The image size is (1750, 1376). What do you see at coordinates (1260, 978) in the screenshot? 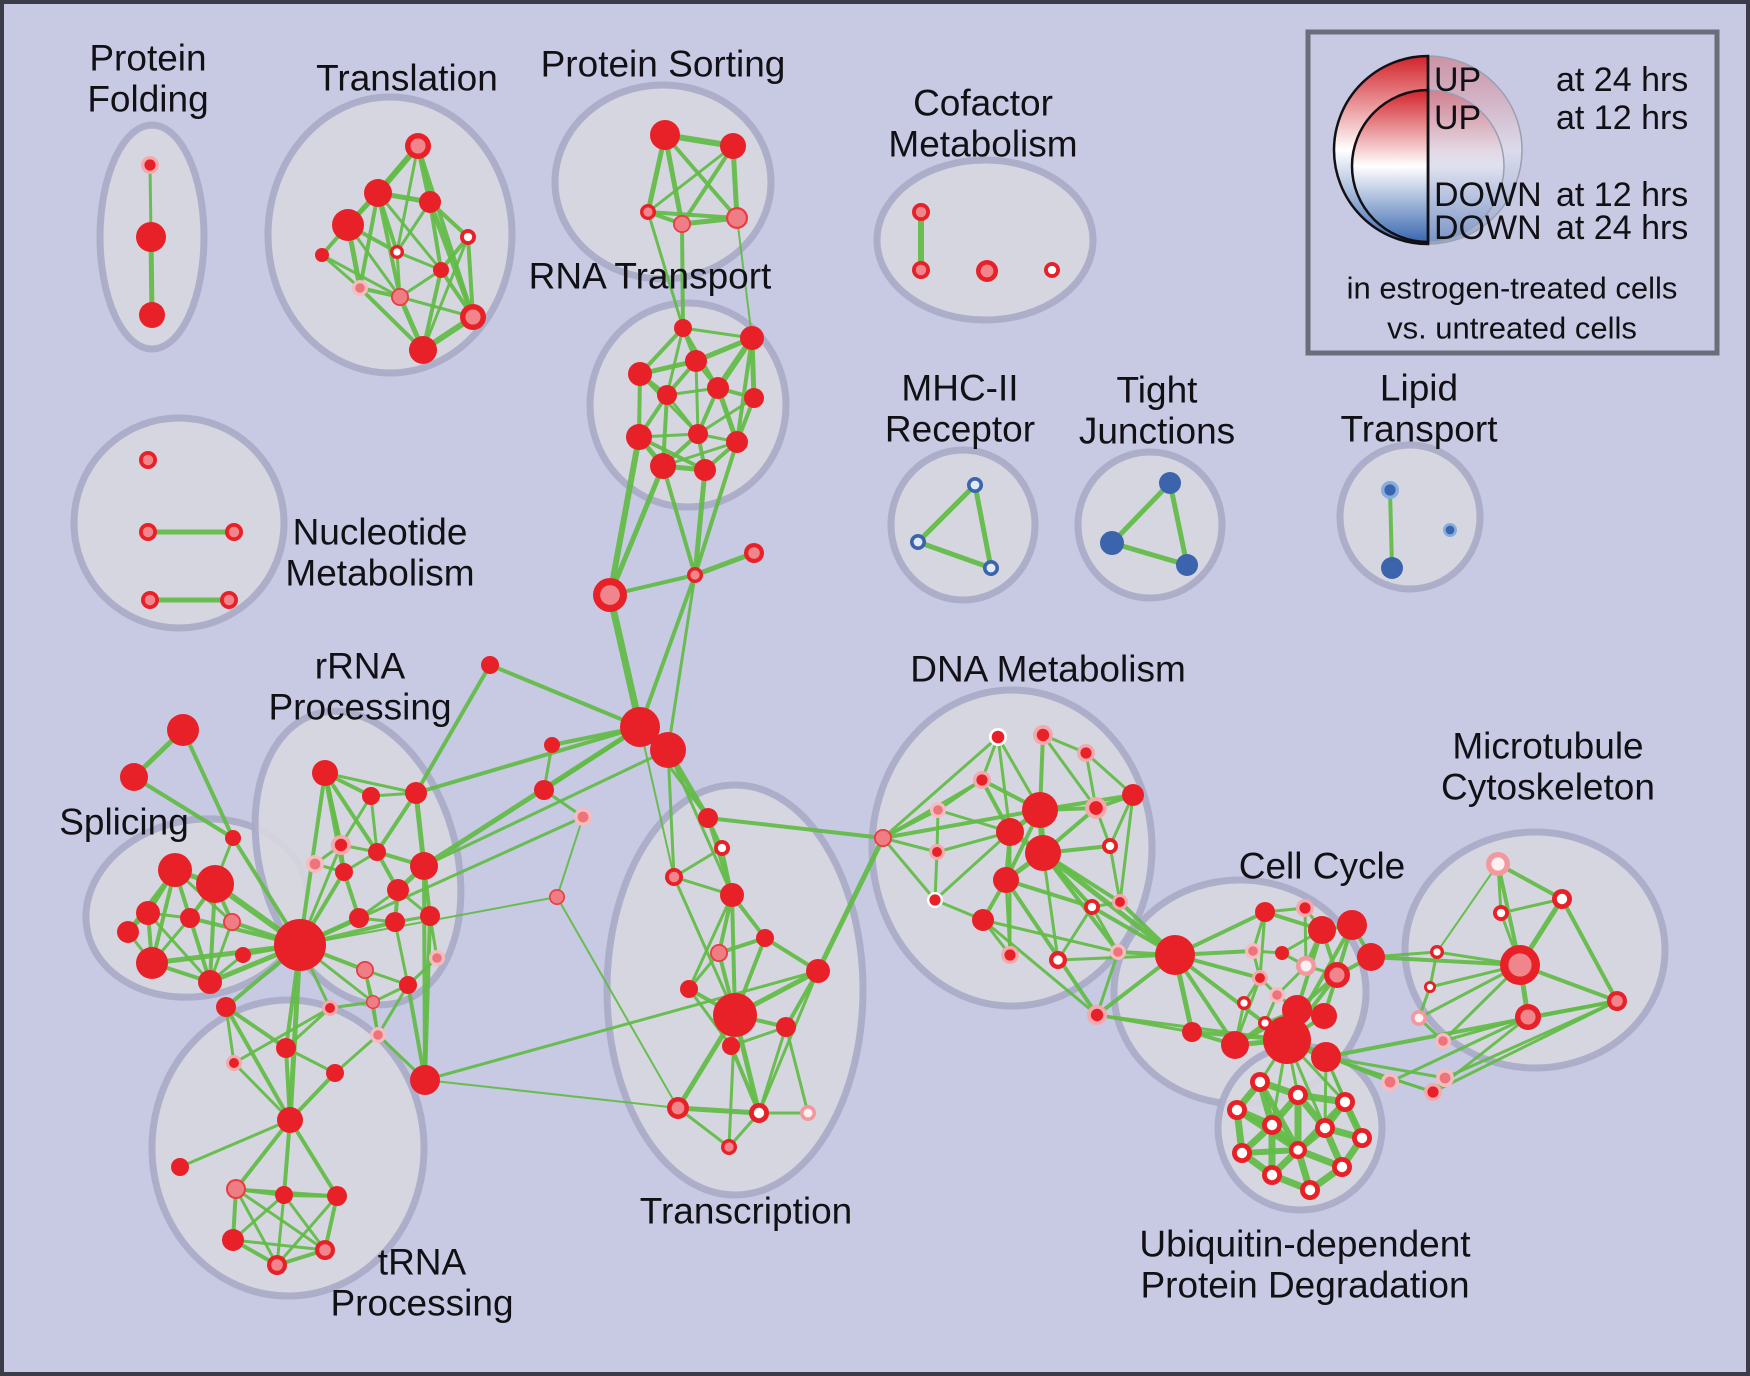
I see `node-136-center` at bounding box center [1260, 978].